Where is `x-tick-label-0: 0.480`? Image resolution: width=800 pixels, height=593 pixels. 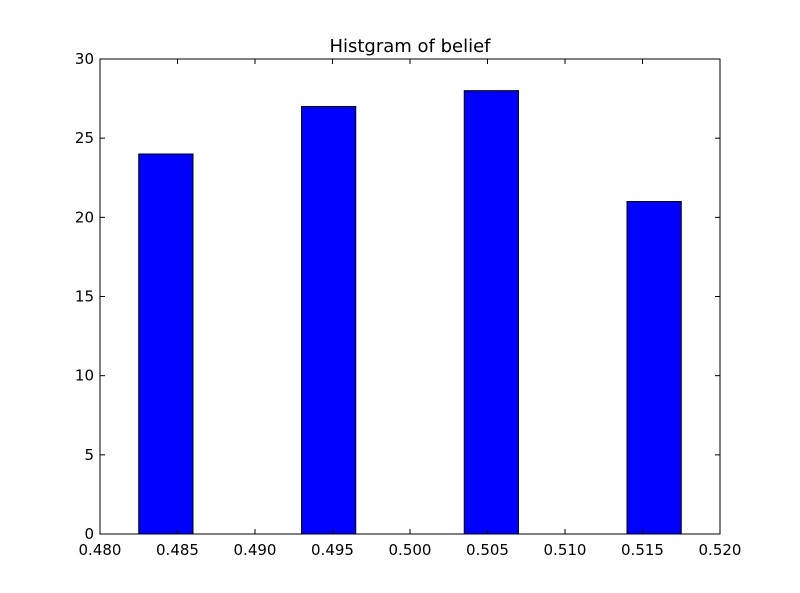
x-tick-label-0: 0.480 is located at coordinates (100, 550).